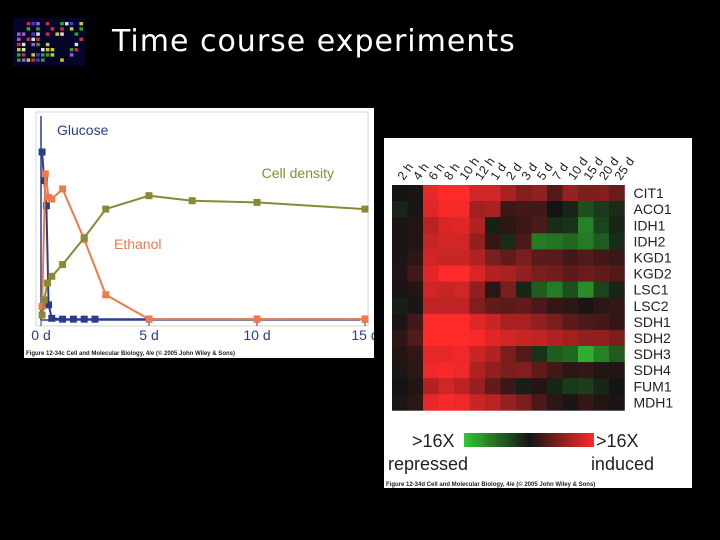 This screenshot has height=540, width=720. I want to click on heatmap-row-label: CIT1, so click(649, 193).